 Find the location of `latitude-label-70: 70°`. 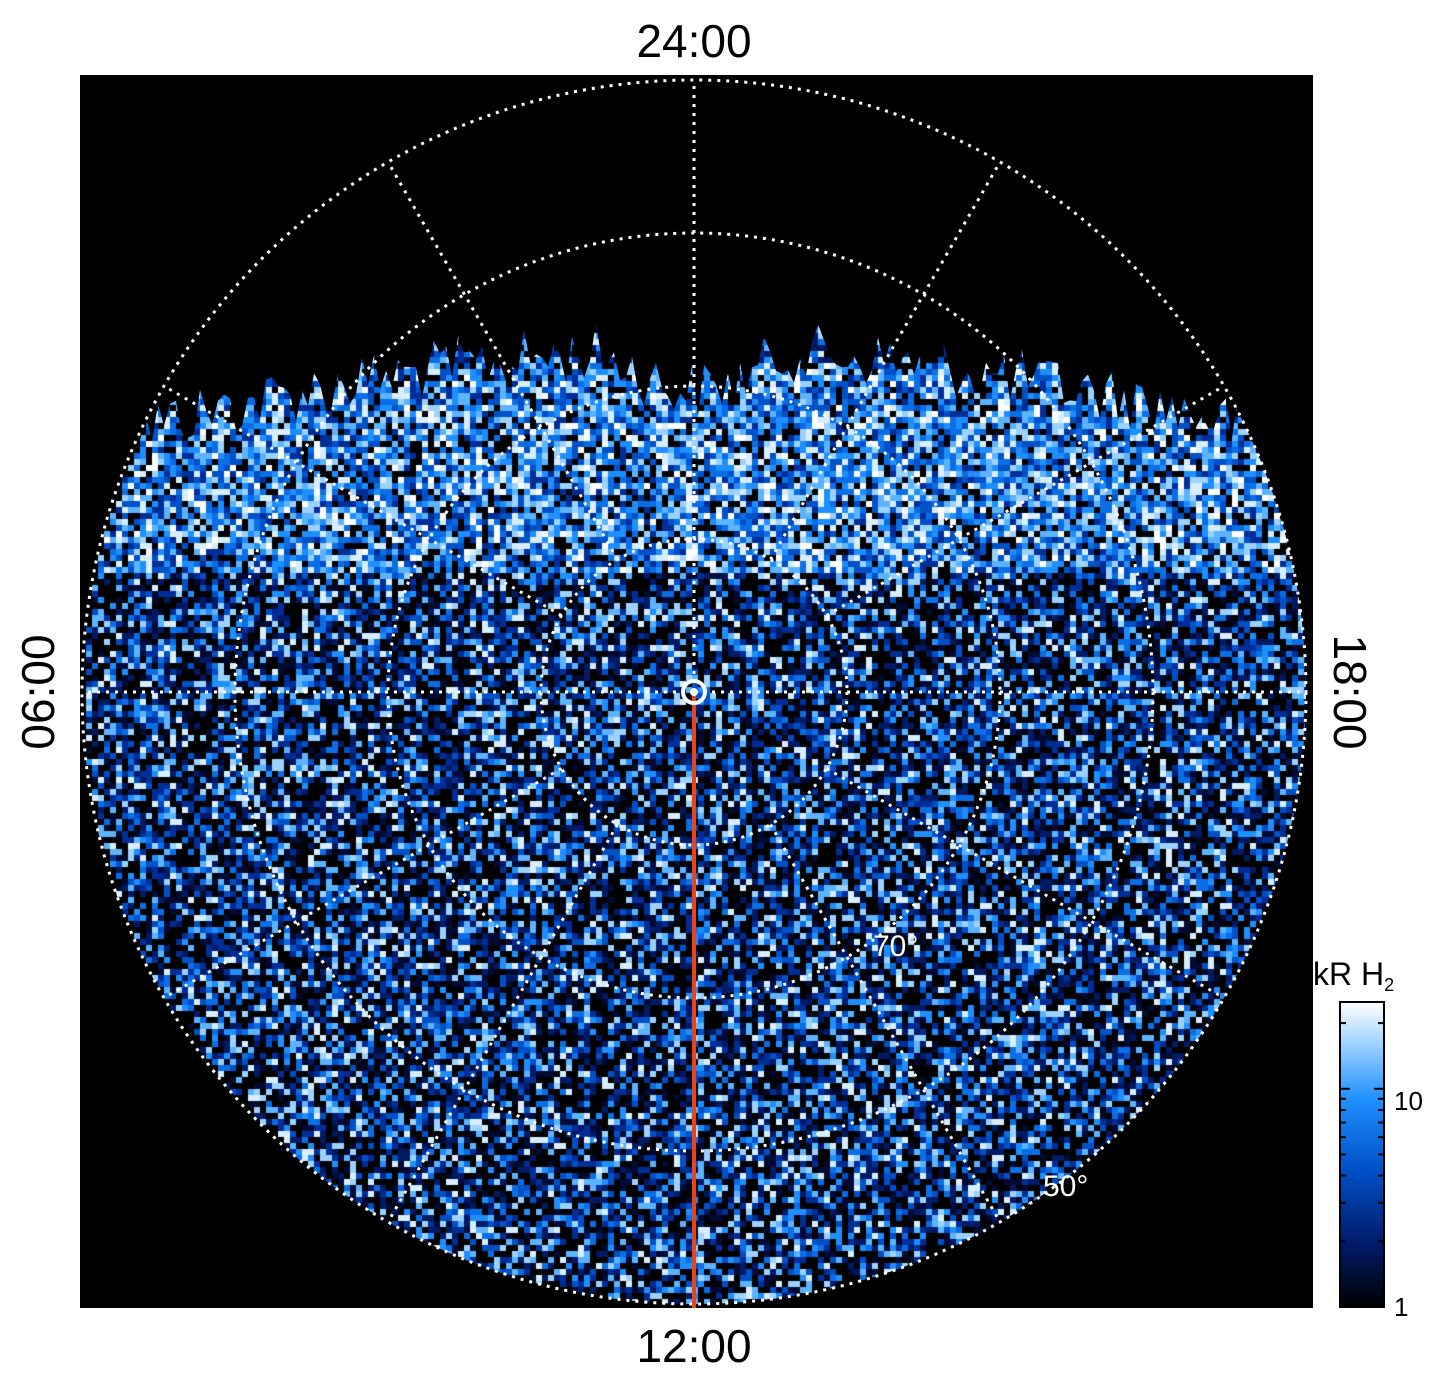

latitude-label-70: 70° is located at coordinates (895, 946).